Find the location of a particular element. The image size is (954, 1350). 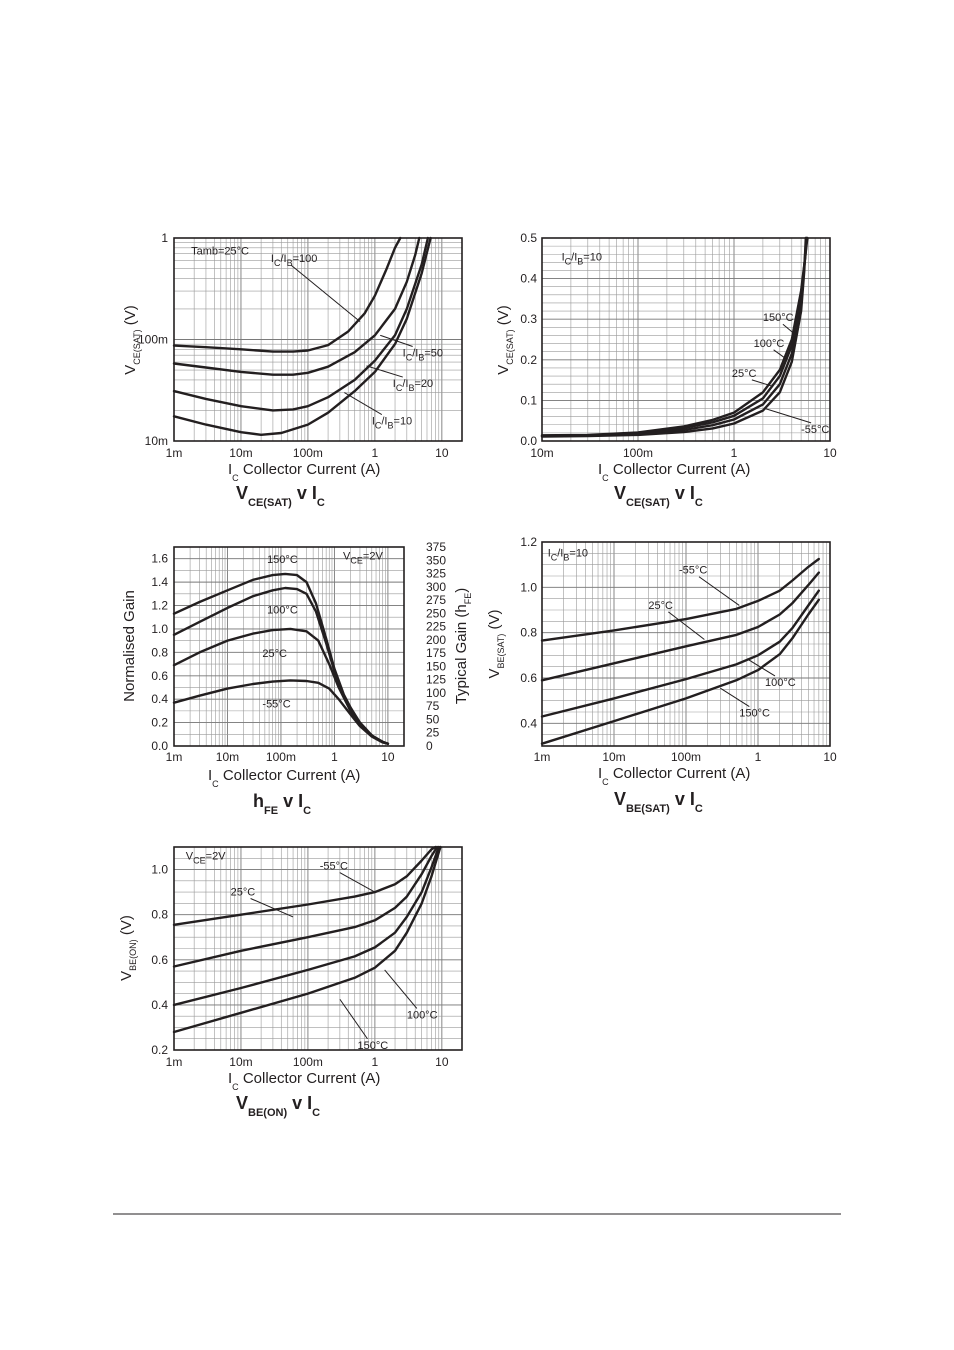

y-axis-label-group: VCE(SAT) (V) is located at coordinates (505, 340).